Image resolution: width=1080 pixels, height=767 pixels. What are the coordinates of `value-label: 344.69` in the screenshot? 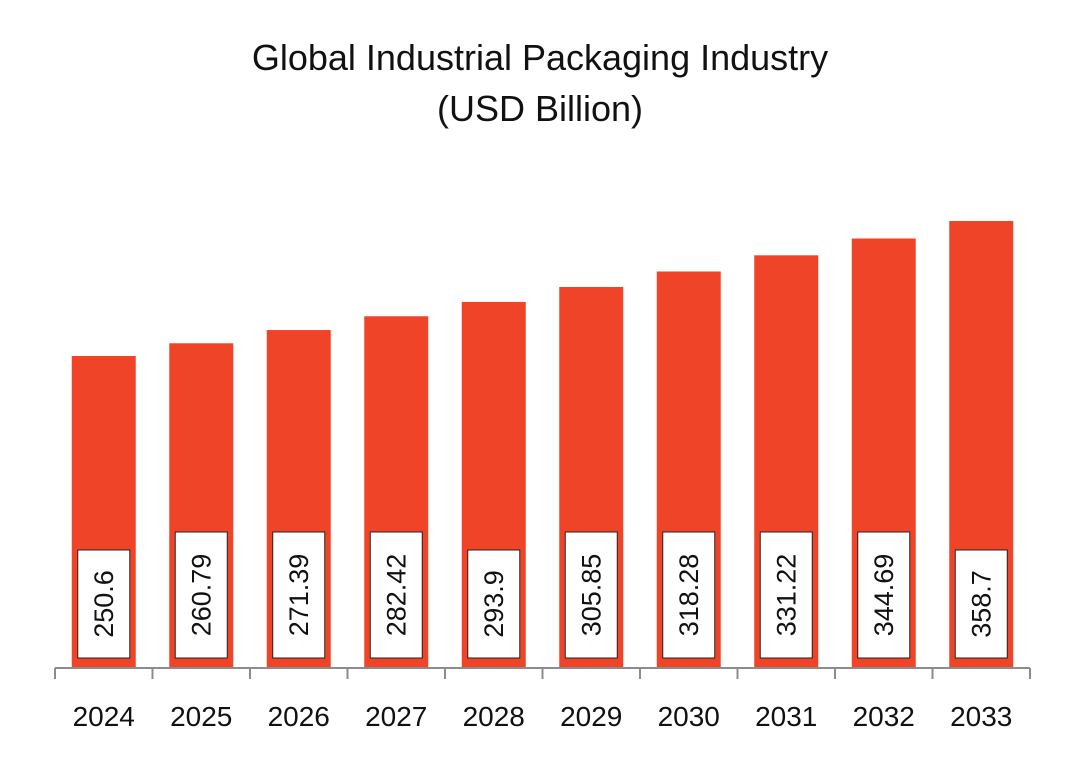 It's located at (884, 595).